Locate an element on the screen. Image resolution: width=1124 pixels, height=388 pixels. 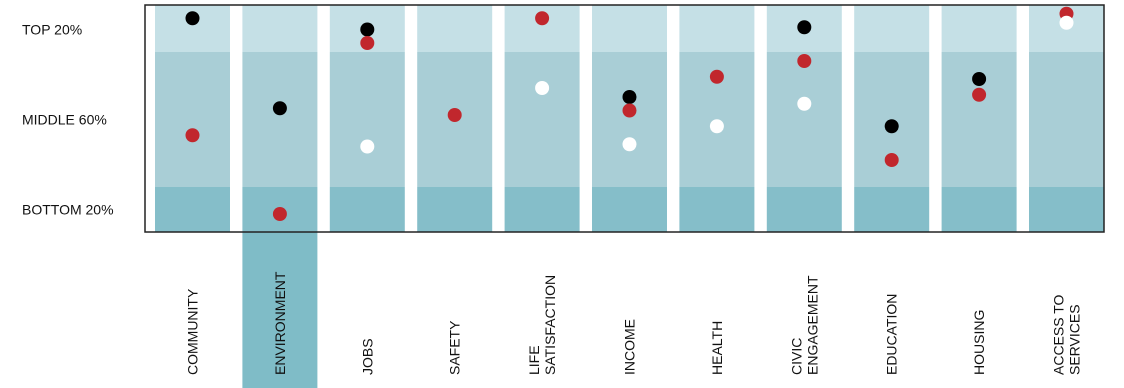
category-label: INCOME is located at coordinates (630, 347).